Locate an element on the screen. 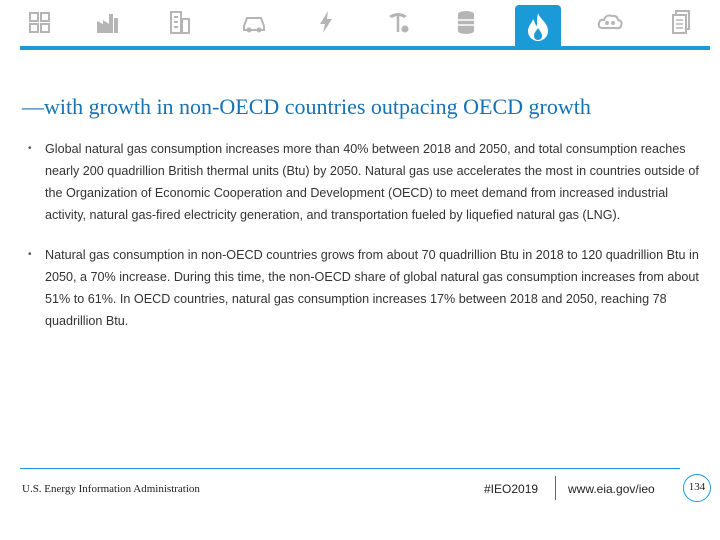  document-icon is located at coordinates (682, 22).